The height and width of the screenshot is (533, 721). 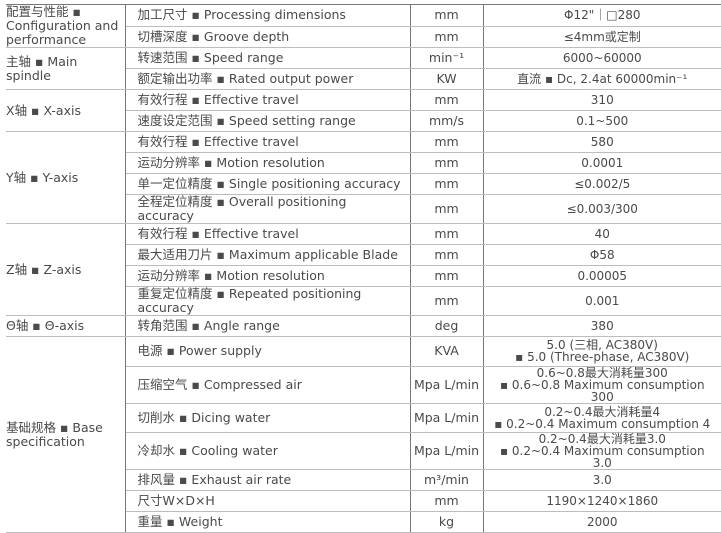 I want to click on value-cell: 0.00005, so click(x=602, y=276).